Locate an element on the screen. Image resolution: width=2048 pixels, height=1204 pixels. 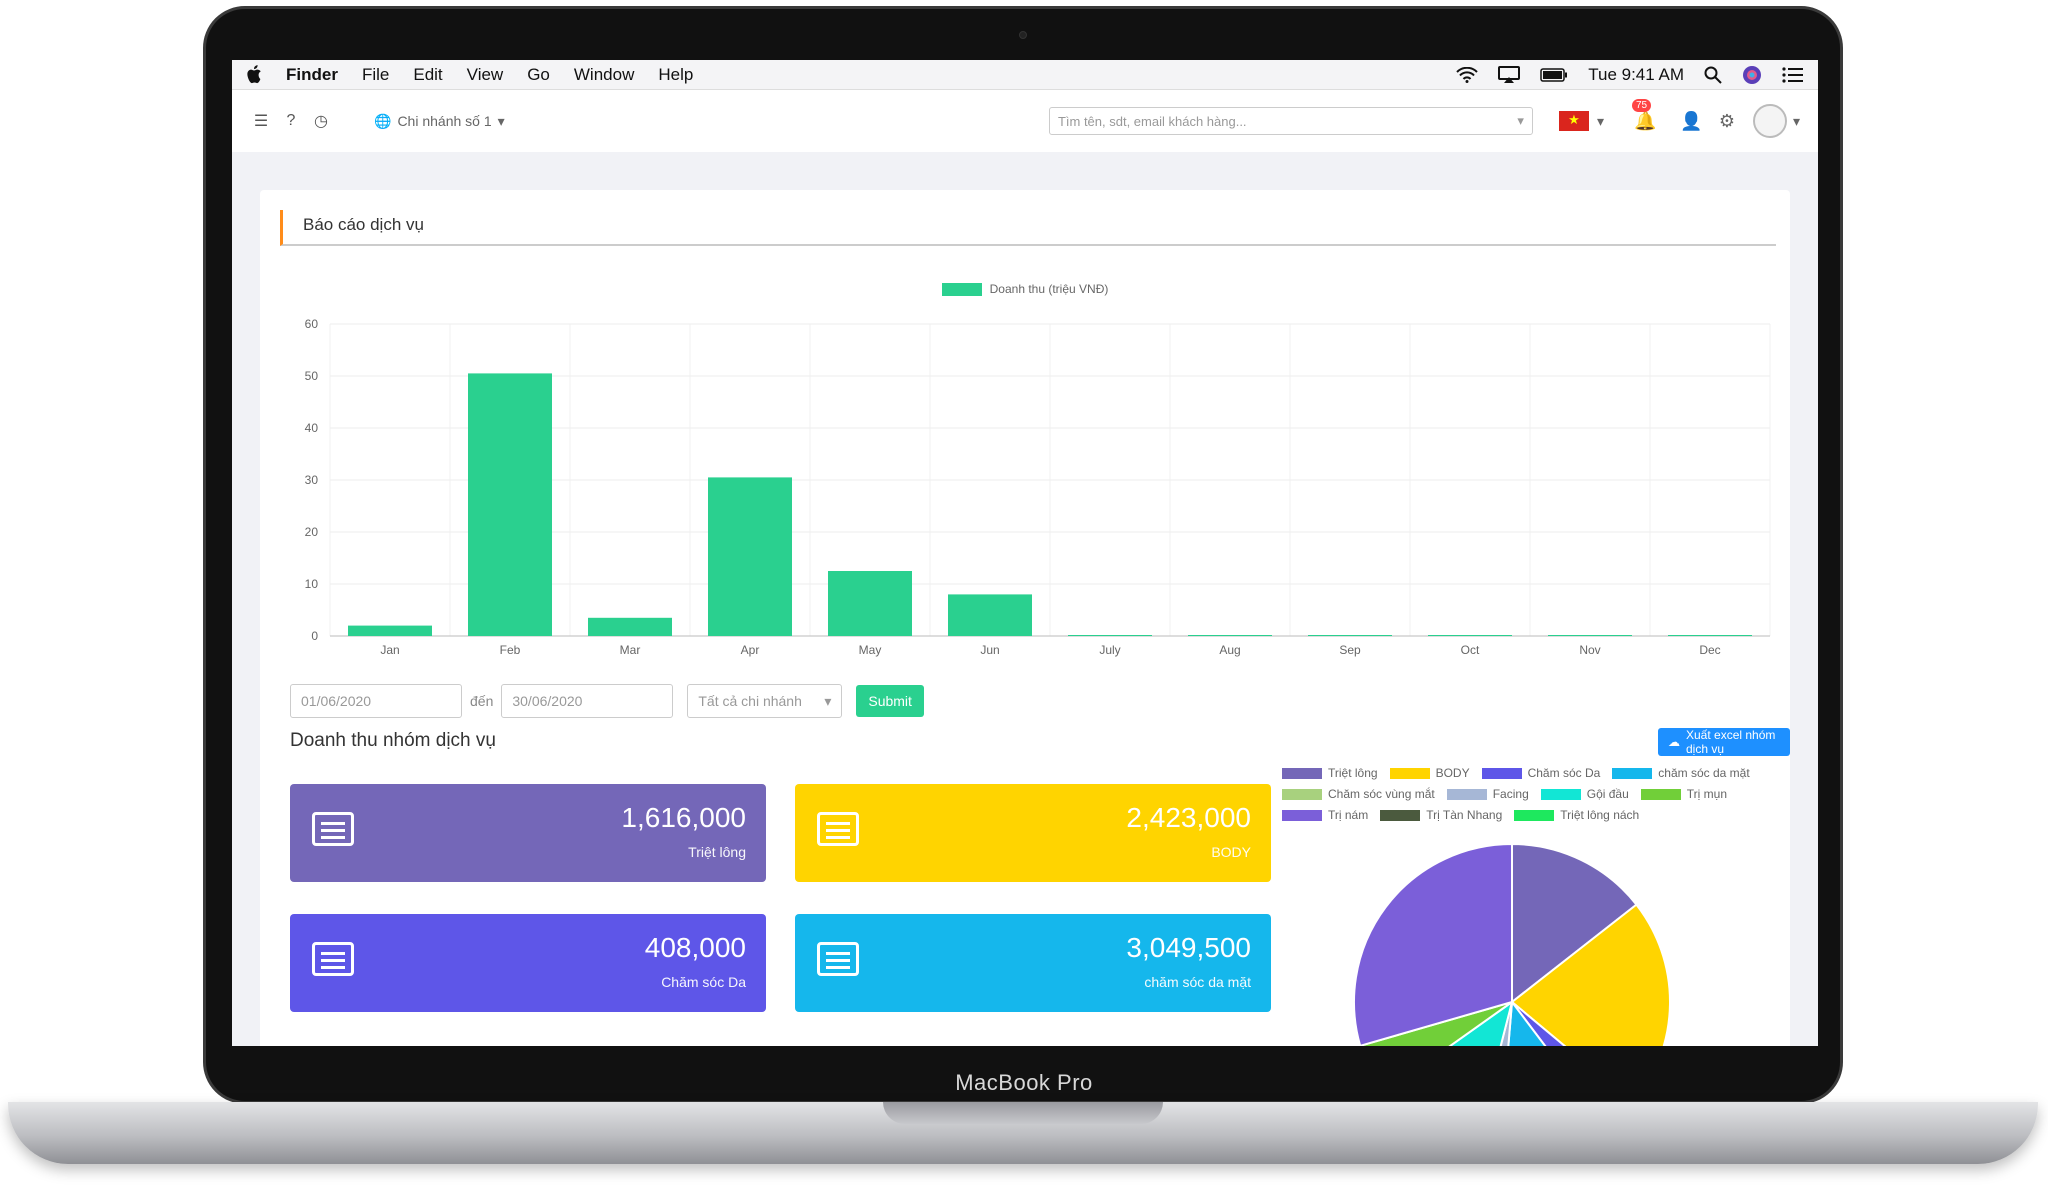
pie-legend-item: Gội đầu is located at coordinates (1584, 794).